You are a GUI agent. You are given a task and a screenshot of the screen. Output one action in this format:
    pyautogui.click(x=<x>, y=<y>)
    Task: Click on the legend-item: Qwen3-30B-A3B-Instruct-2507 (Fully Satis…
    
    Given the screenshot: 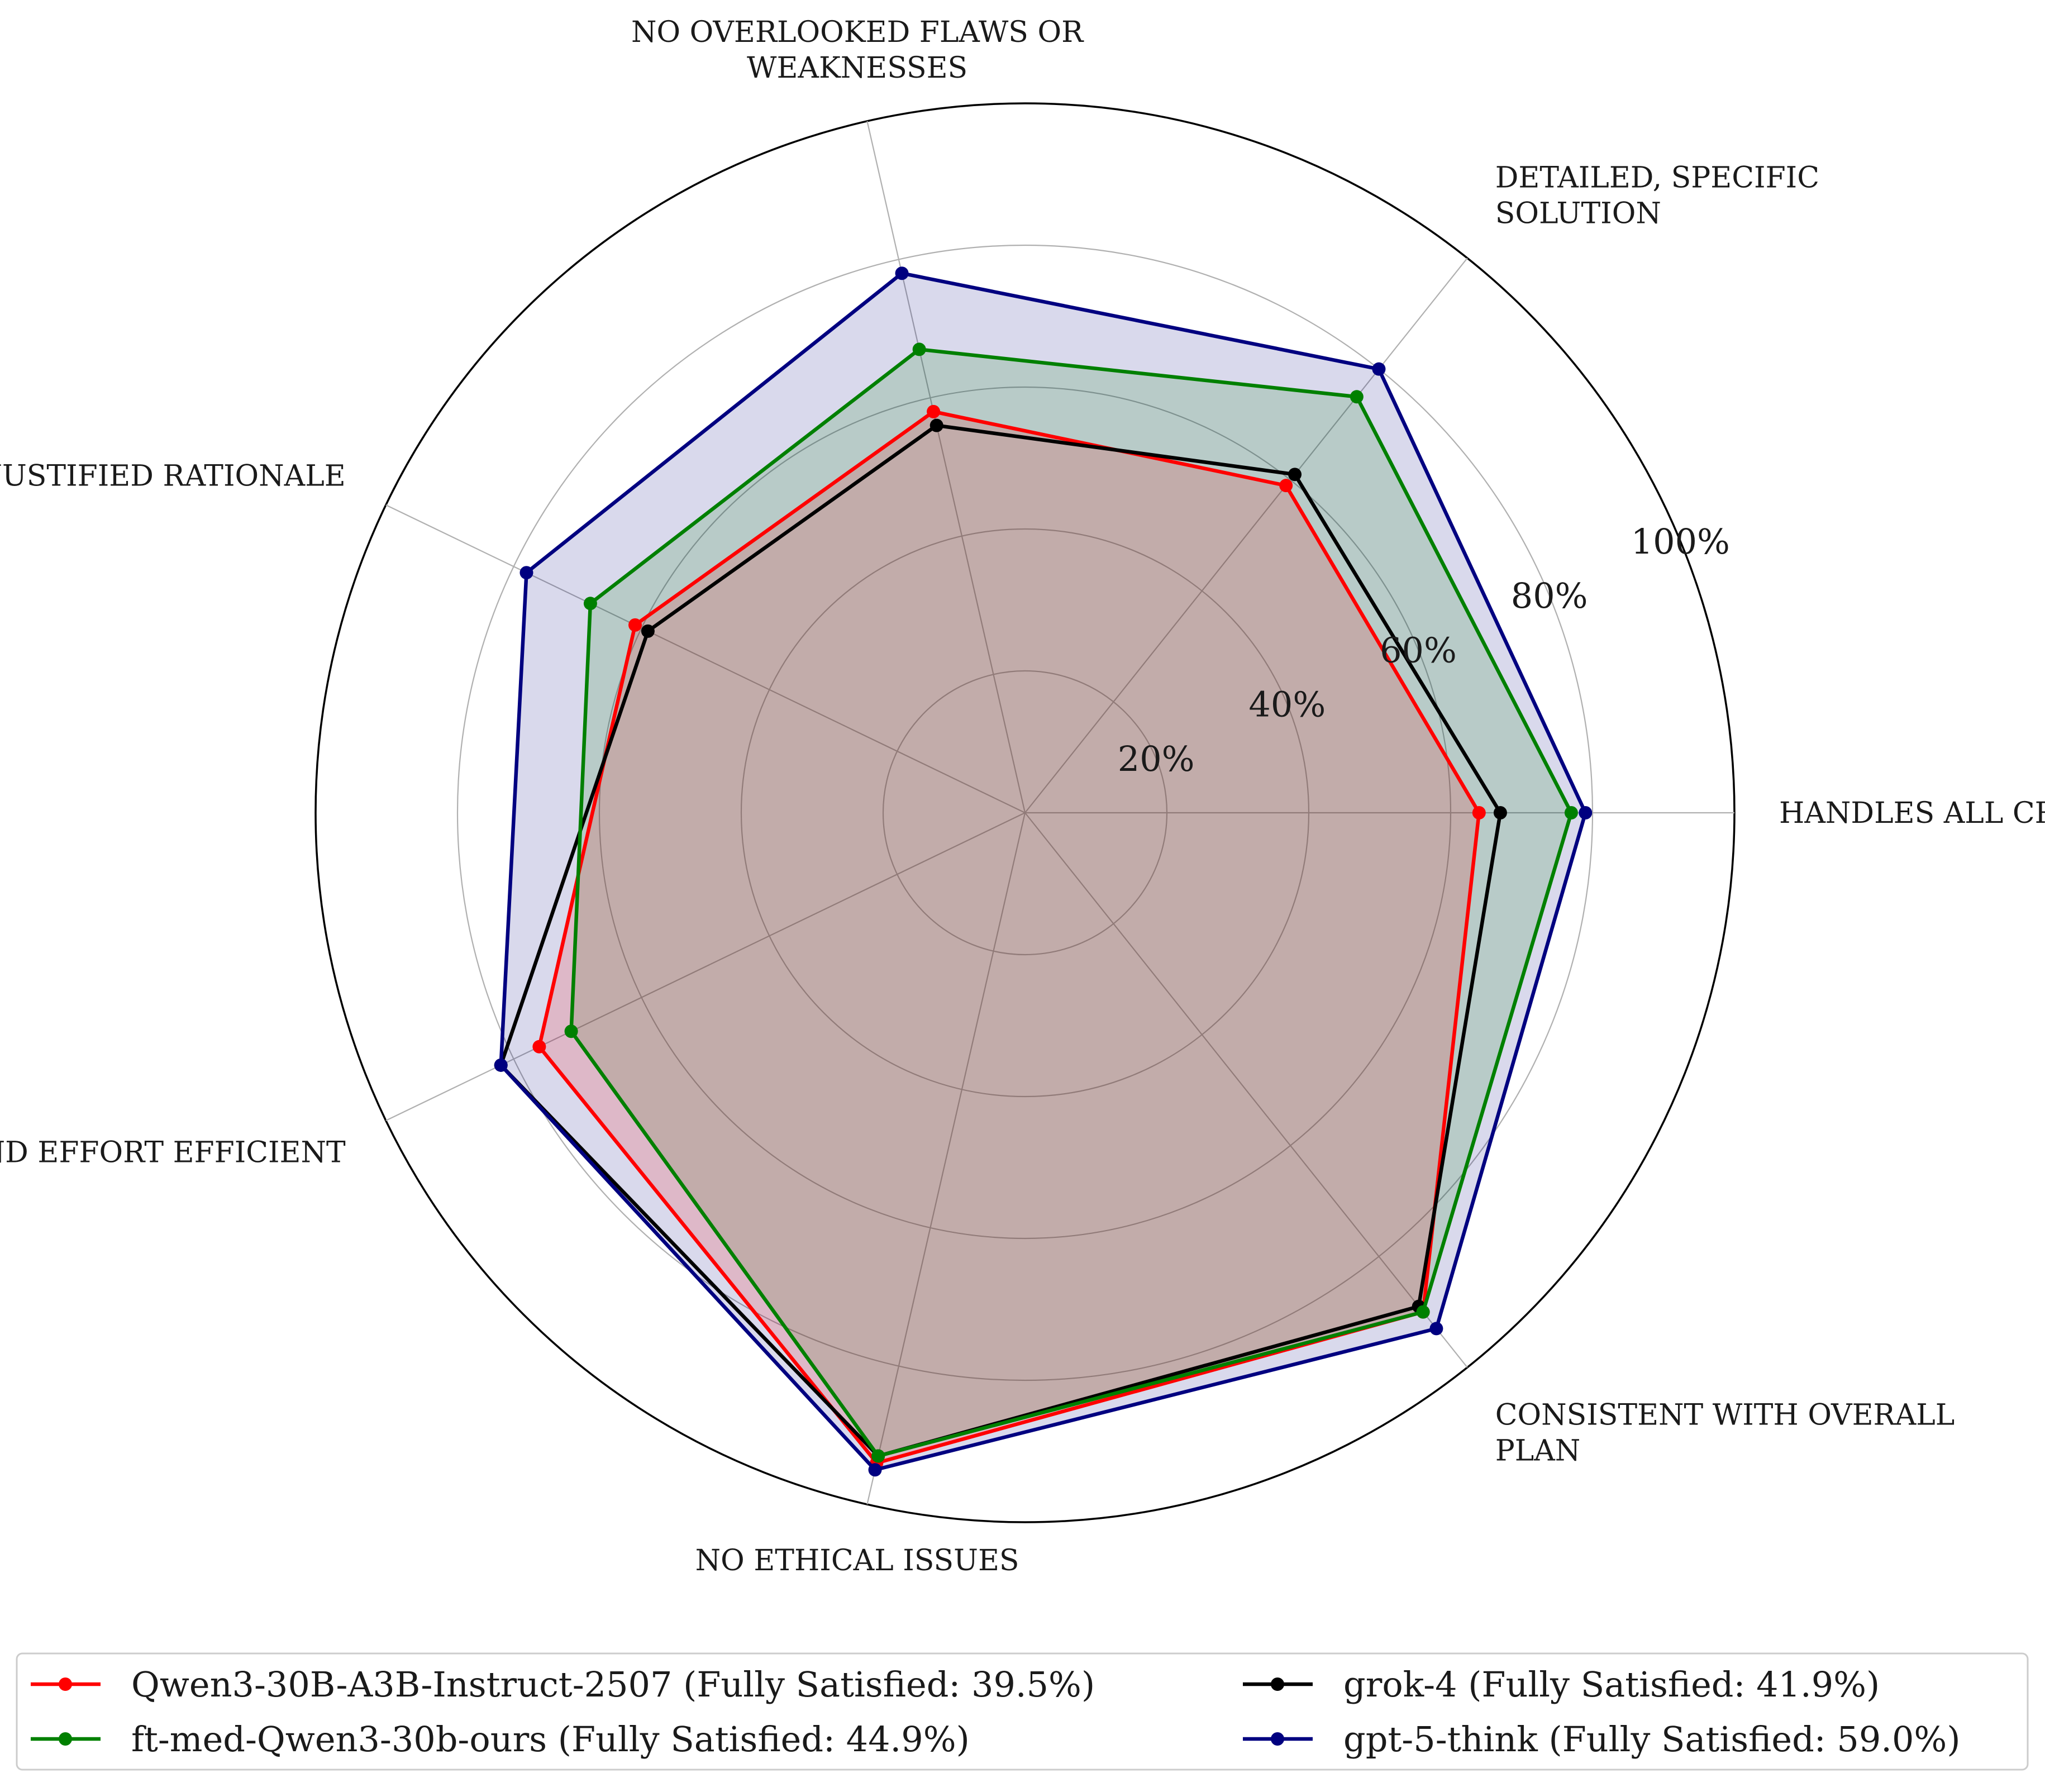 What is the action you would take?
    pyautogui.click(x=563, y=1684)
    